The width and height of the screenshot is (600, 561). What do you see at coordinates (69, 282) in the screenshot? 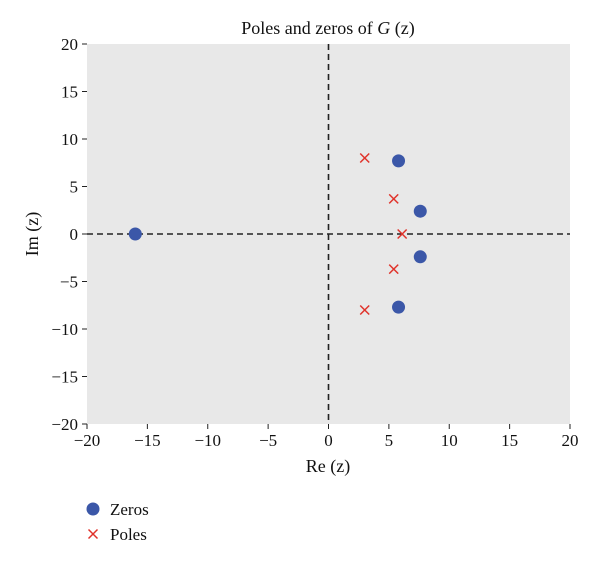
I see `y-tick-label: −5` at bounding box center [69, 282].